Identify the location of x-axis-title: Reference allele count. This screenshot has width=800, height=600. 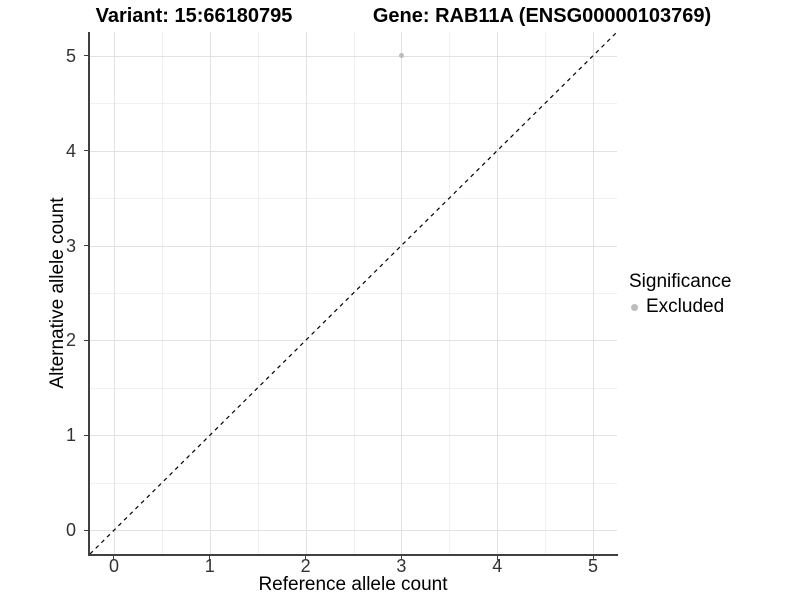
(353, 584).